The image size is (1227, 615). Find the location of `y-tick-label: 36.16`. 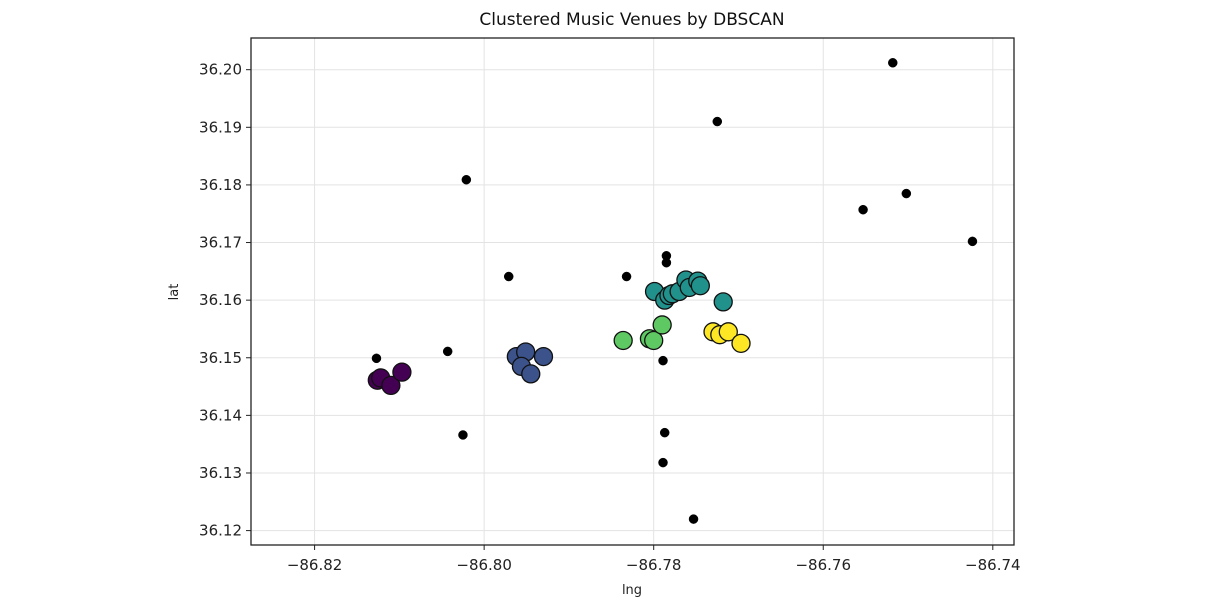

y-tick-label: 36.16 is located at coordinates (220, 300).